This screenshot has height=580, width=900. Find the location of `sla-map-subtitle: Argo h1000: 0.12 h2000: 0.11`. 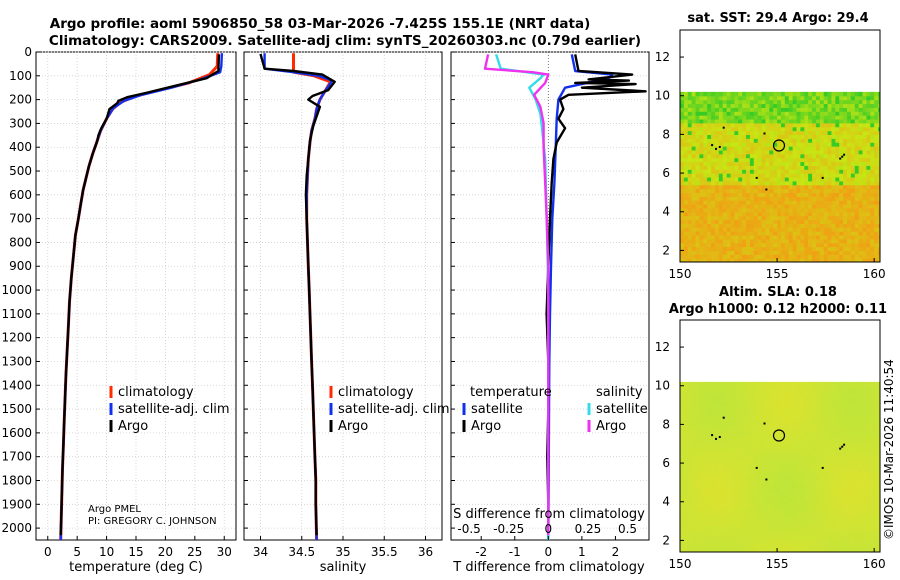

sla-map-subtitle: Argo h1000: 0.12 h2000: 0.11 is located at coordinates (778, 309).